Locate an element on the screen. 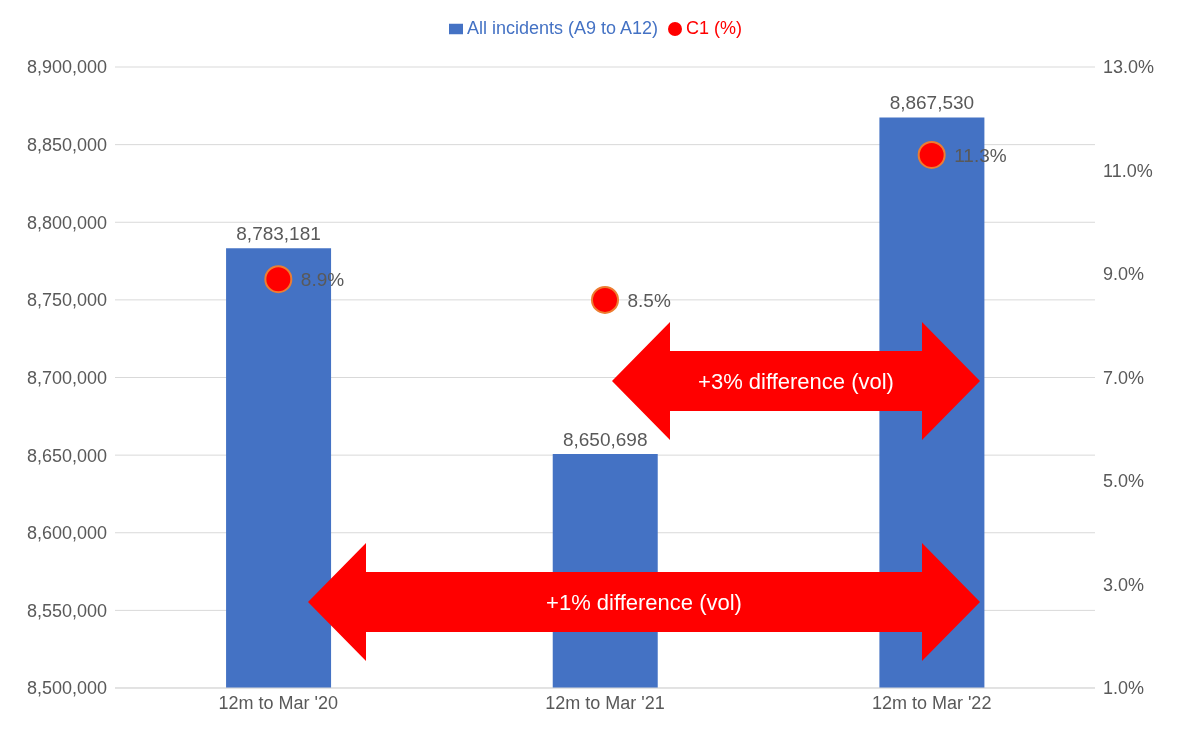  y-tick-label: 8,900,000 is located at coordinates (66, 67).